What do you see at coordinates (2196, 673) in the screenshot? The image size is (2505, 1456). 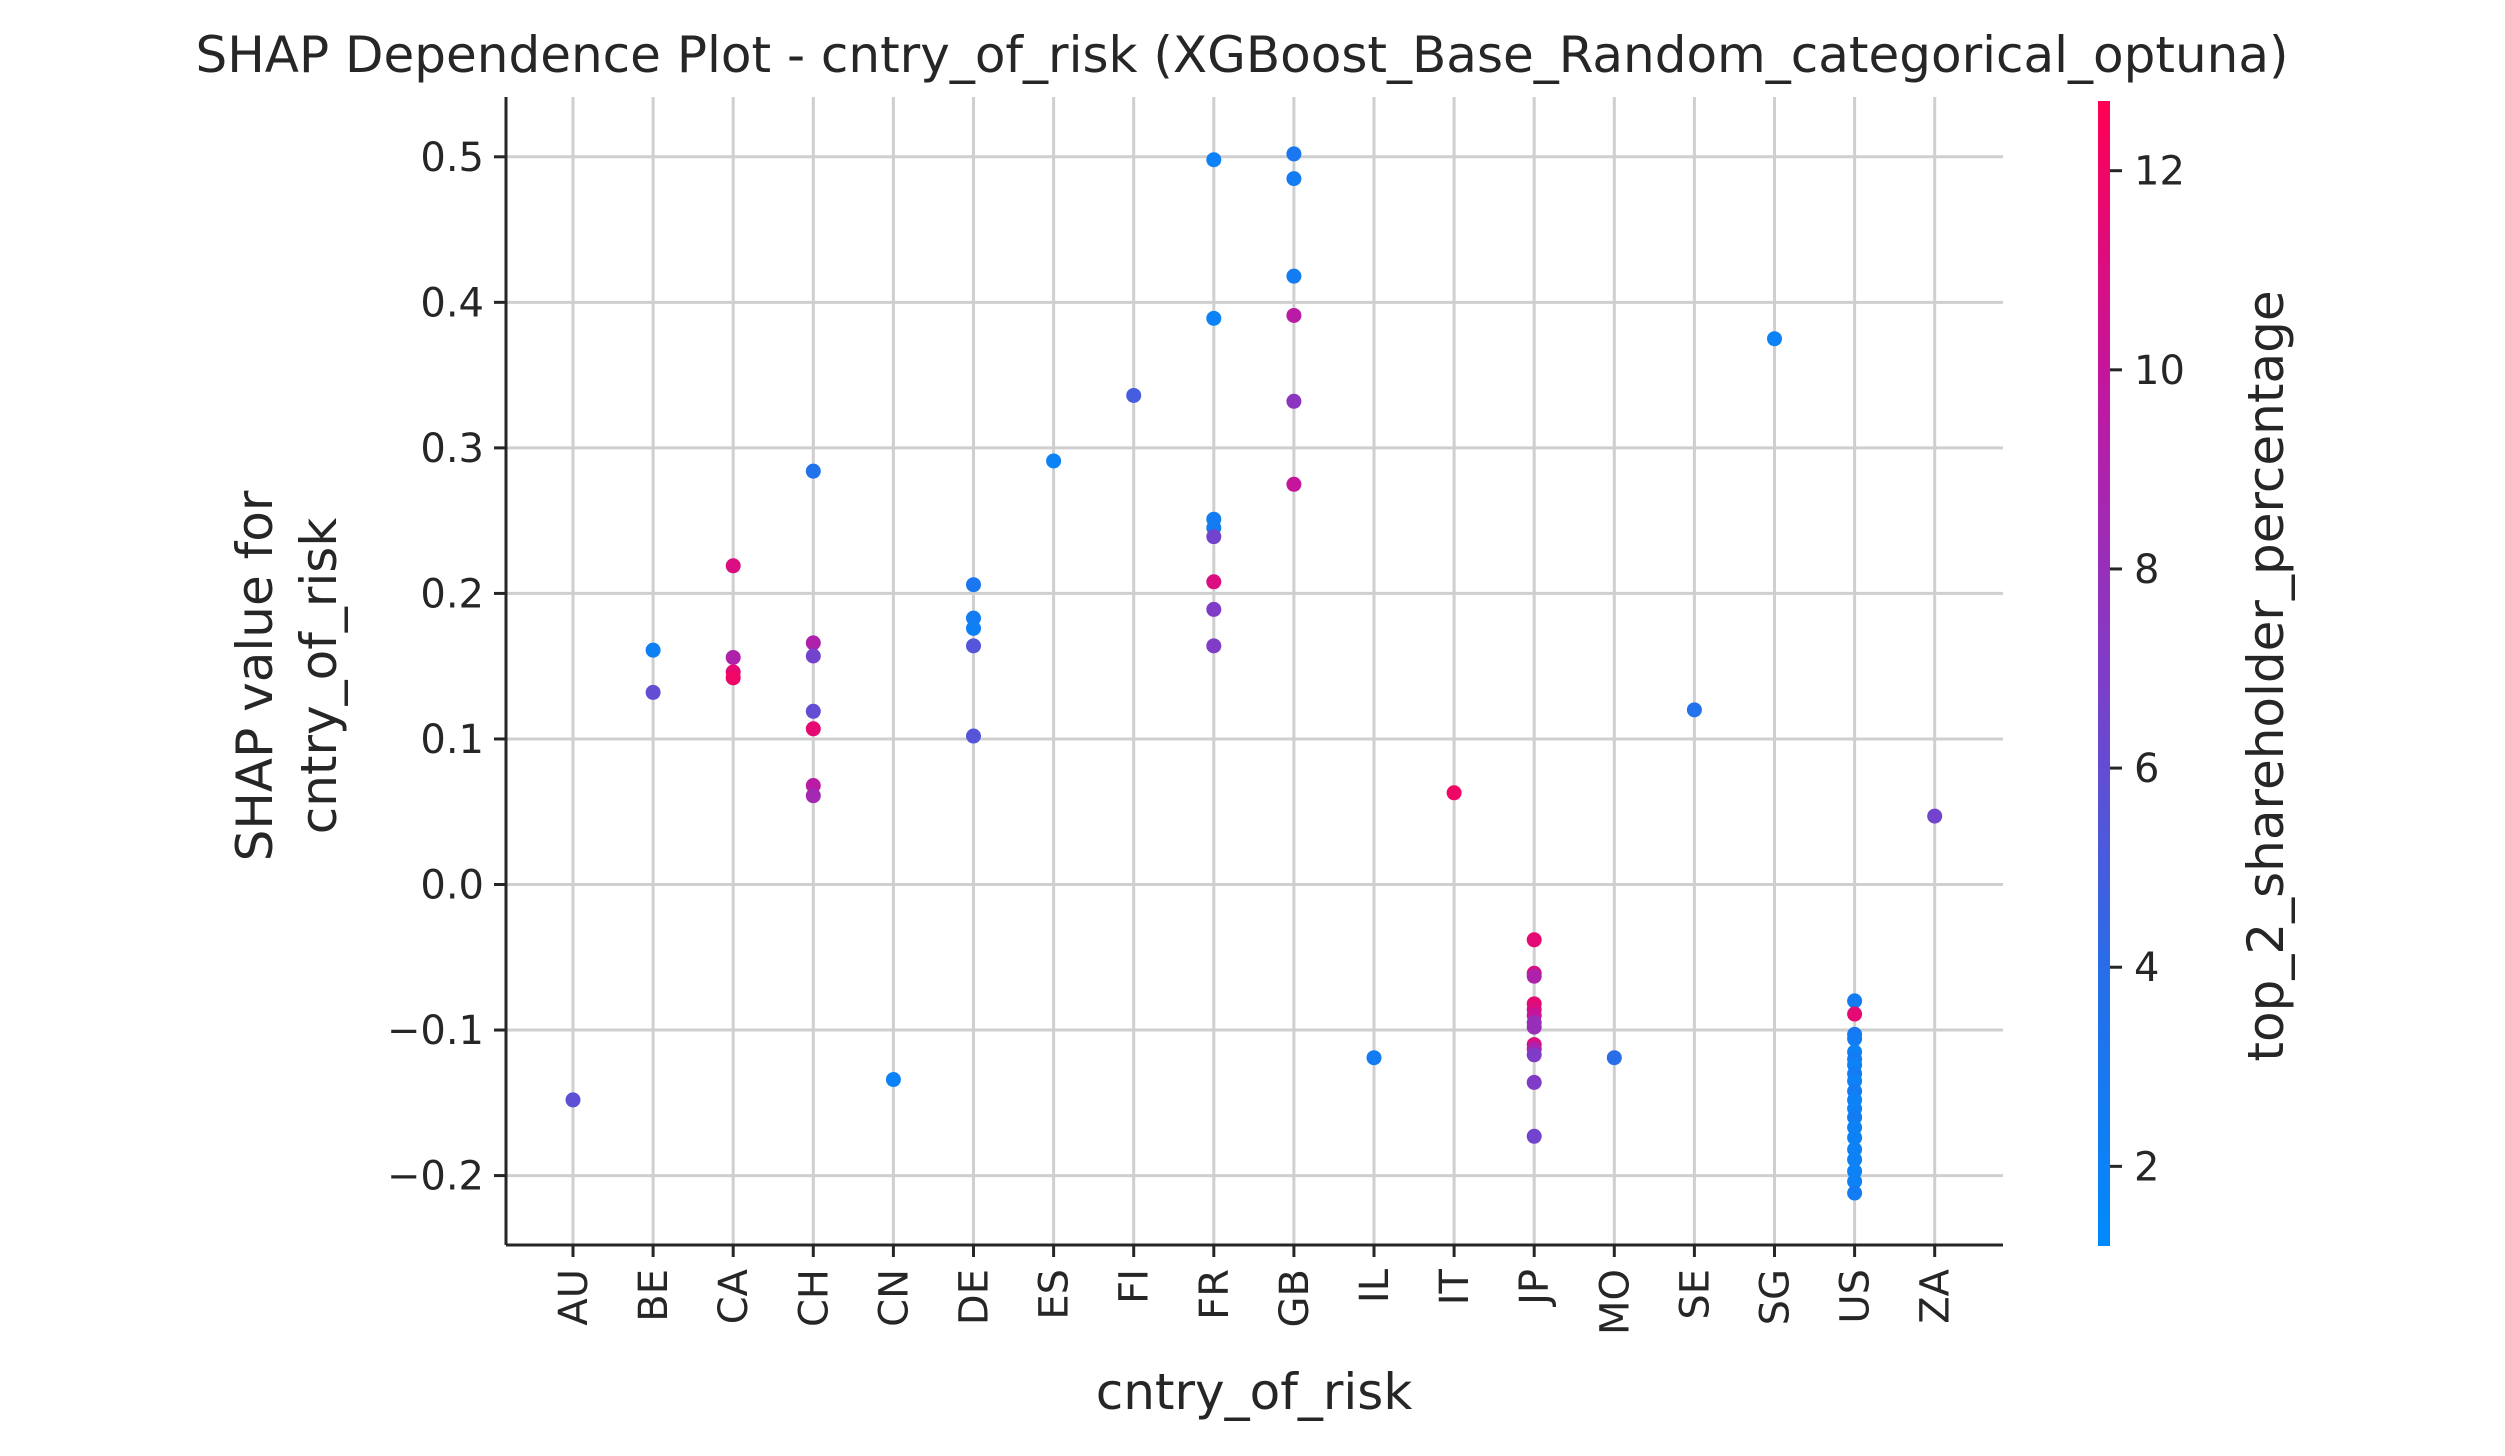 I see `colorbar: 2 4 6 8 10 12 top_2_shareholder_percentage` at bounding box center [2196, 673].